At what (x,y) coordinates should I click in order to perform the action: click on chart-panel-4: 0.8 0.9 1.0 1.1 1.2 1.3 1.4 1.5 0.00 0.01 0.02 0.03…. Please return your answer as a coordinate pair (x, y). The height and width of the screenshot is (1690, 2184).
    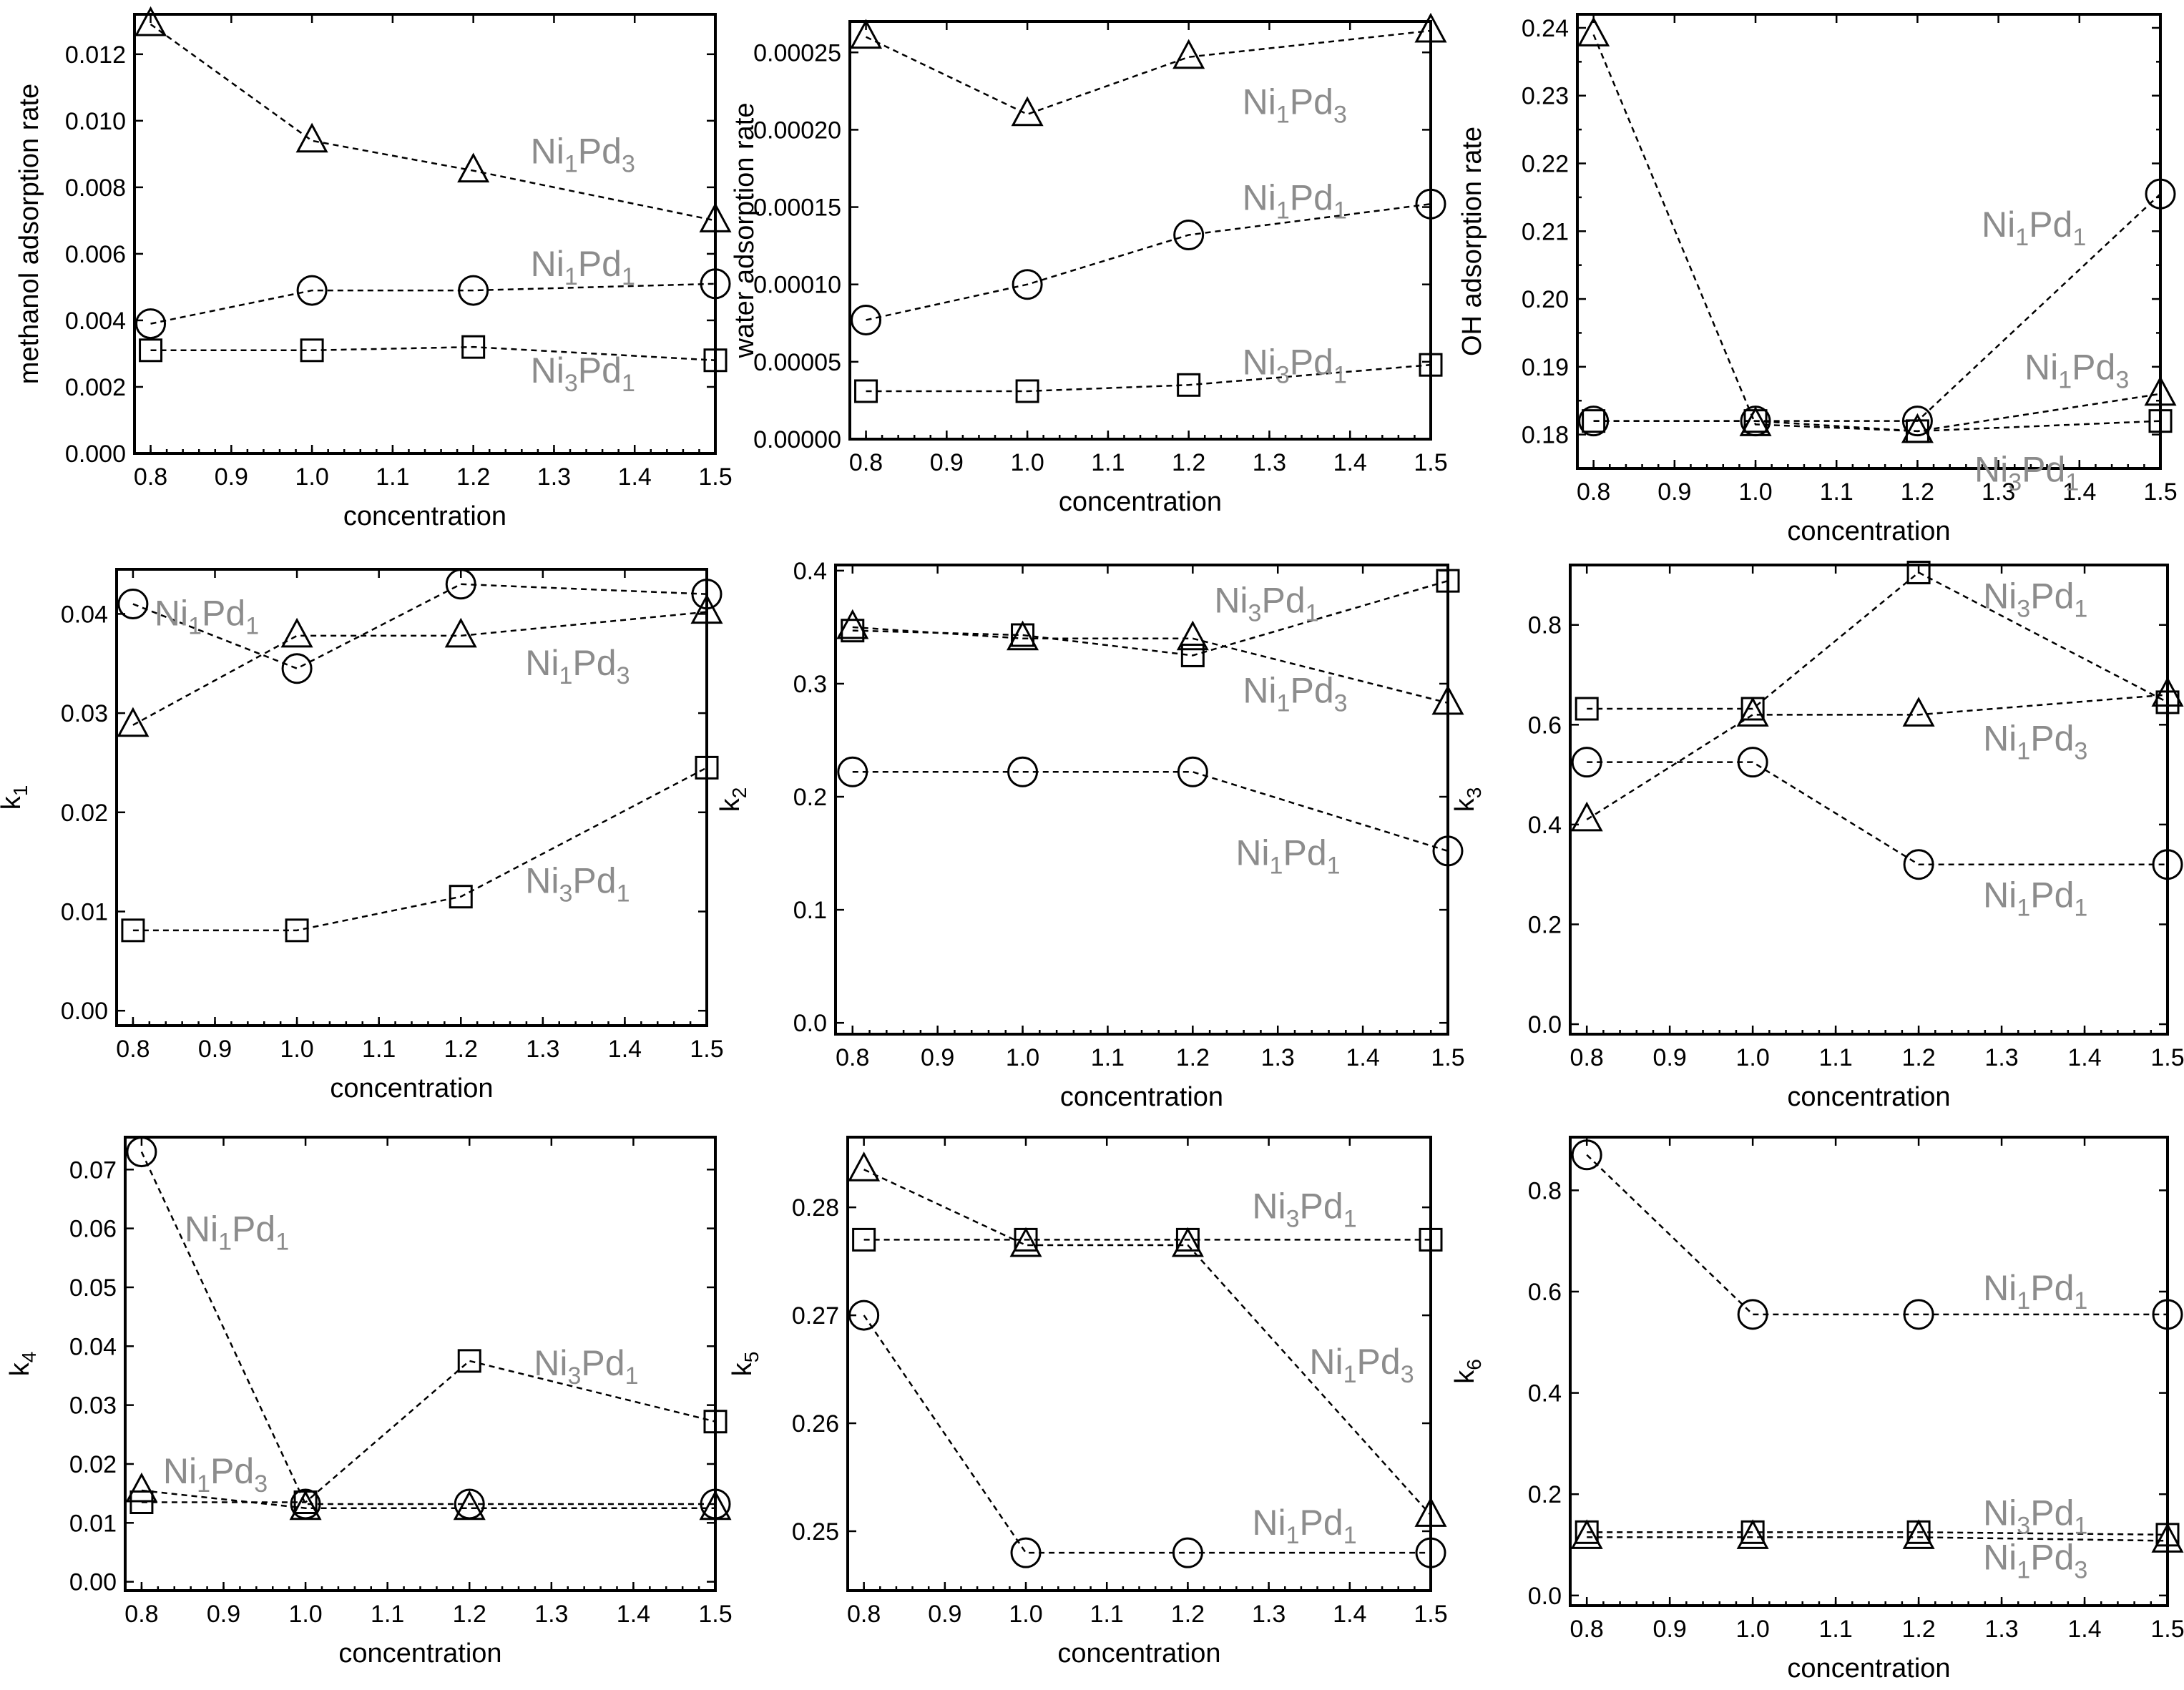
    Looking at the image, I should click on (362, 836).